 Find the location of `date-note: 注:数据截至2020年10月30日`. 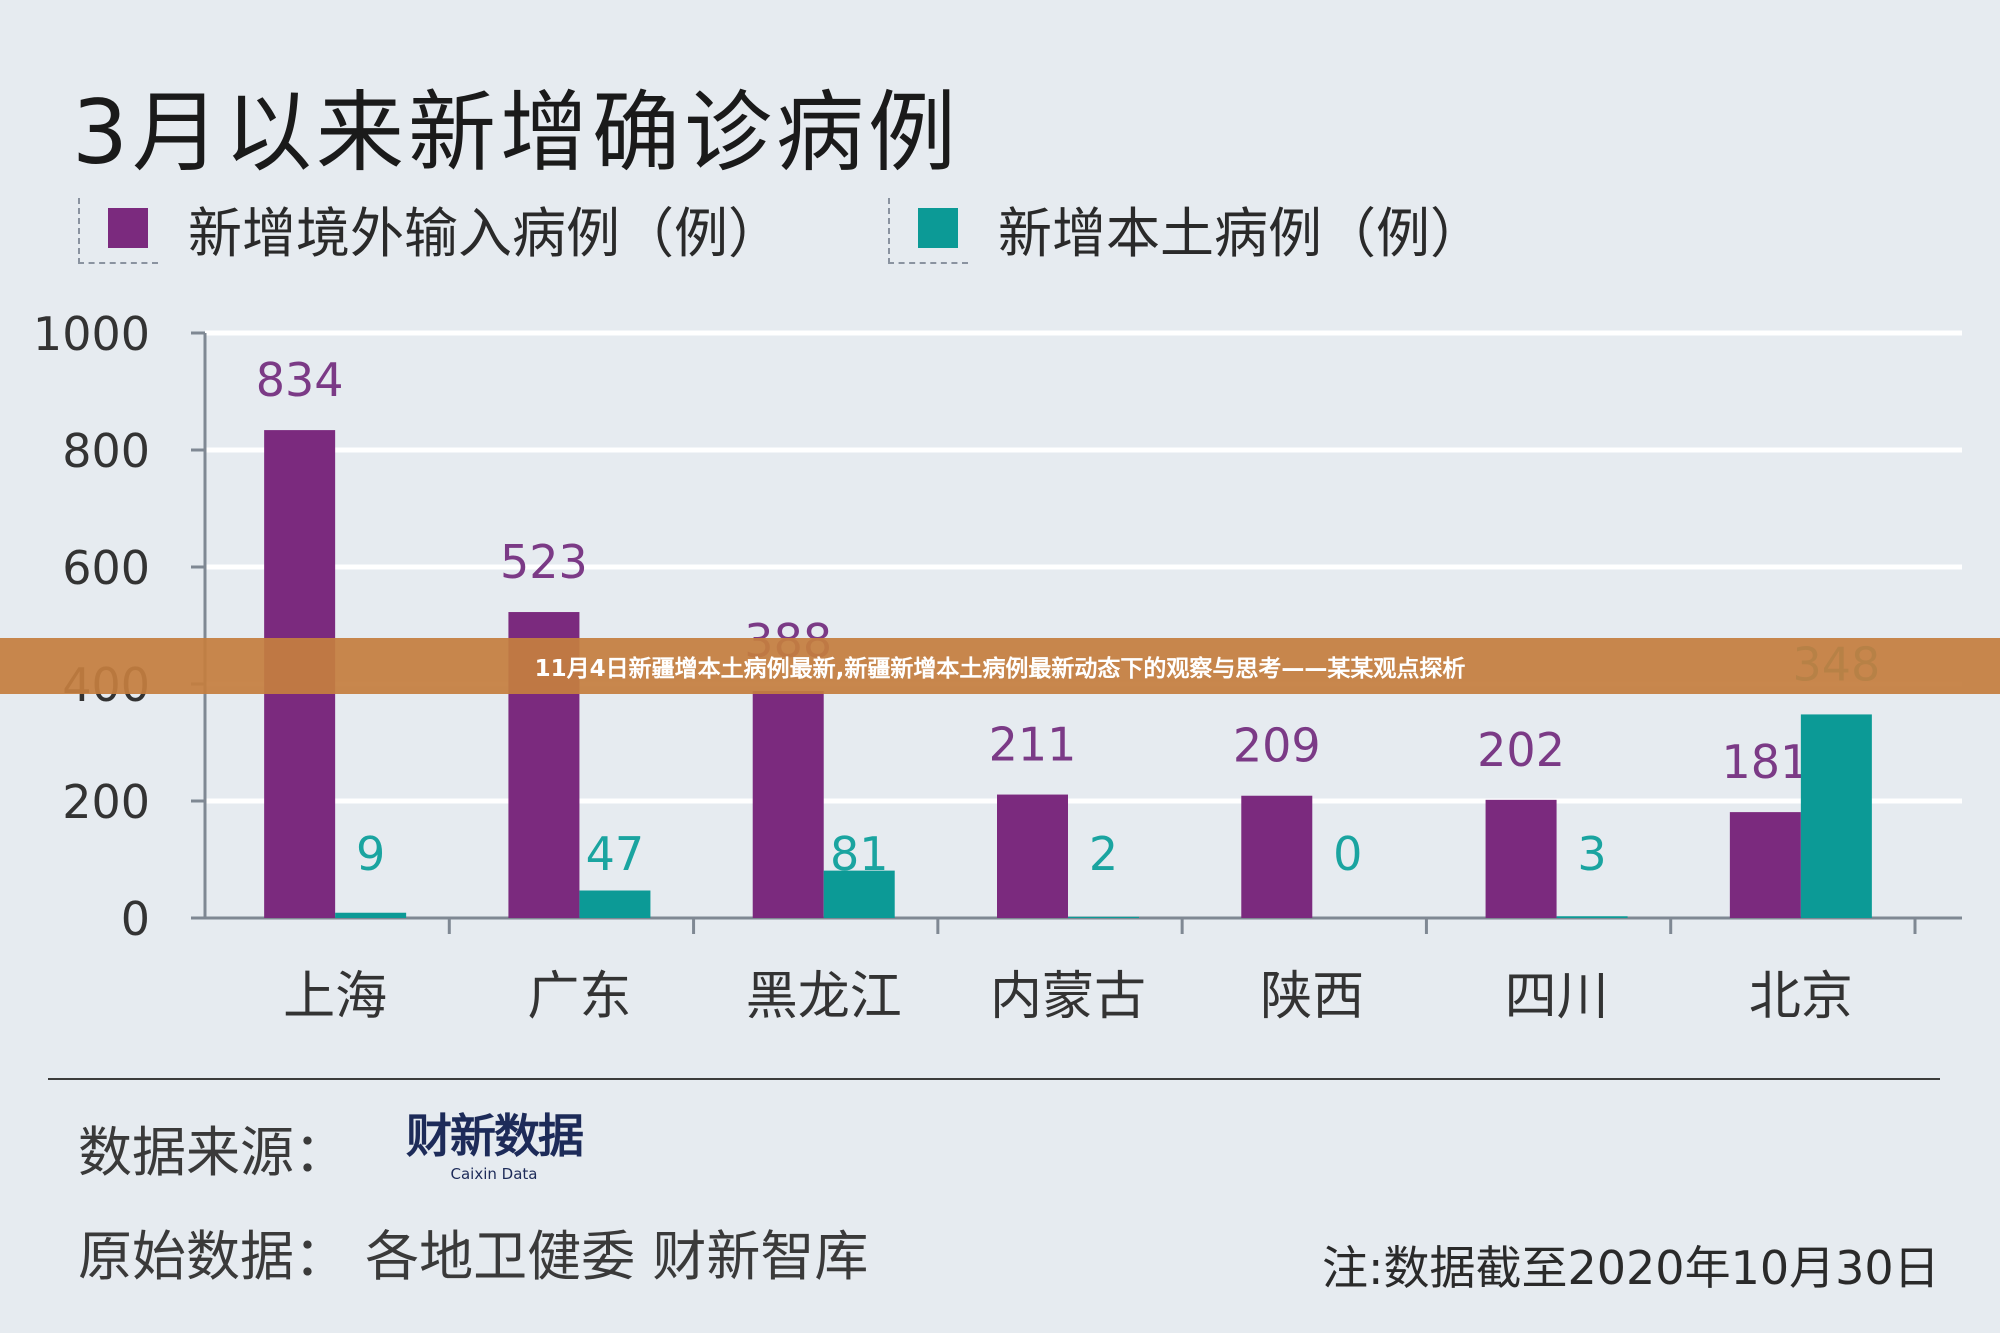

date-note: 注:数据截至2020年10月30日 is located at coordinates (1631, 1268).